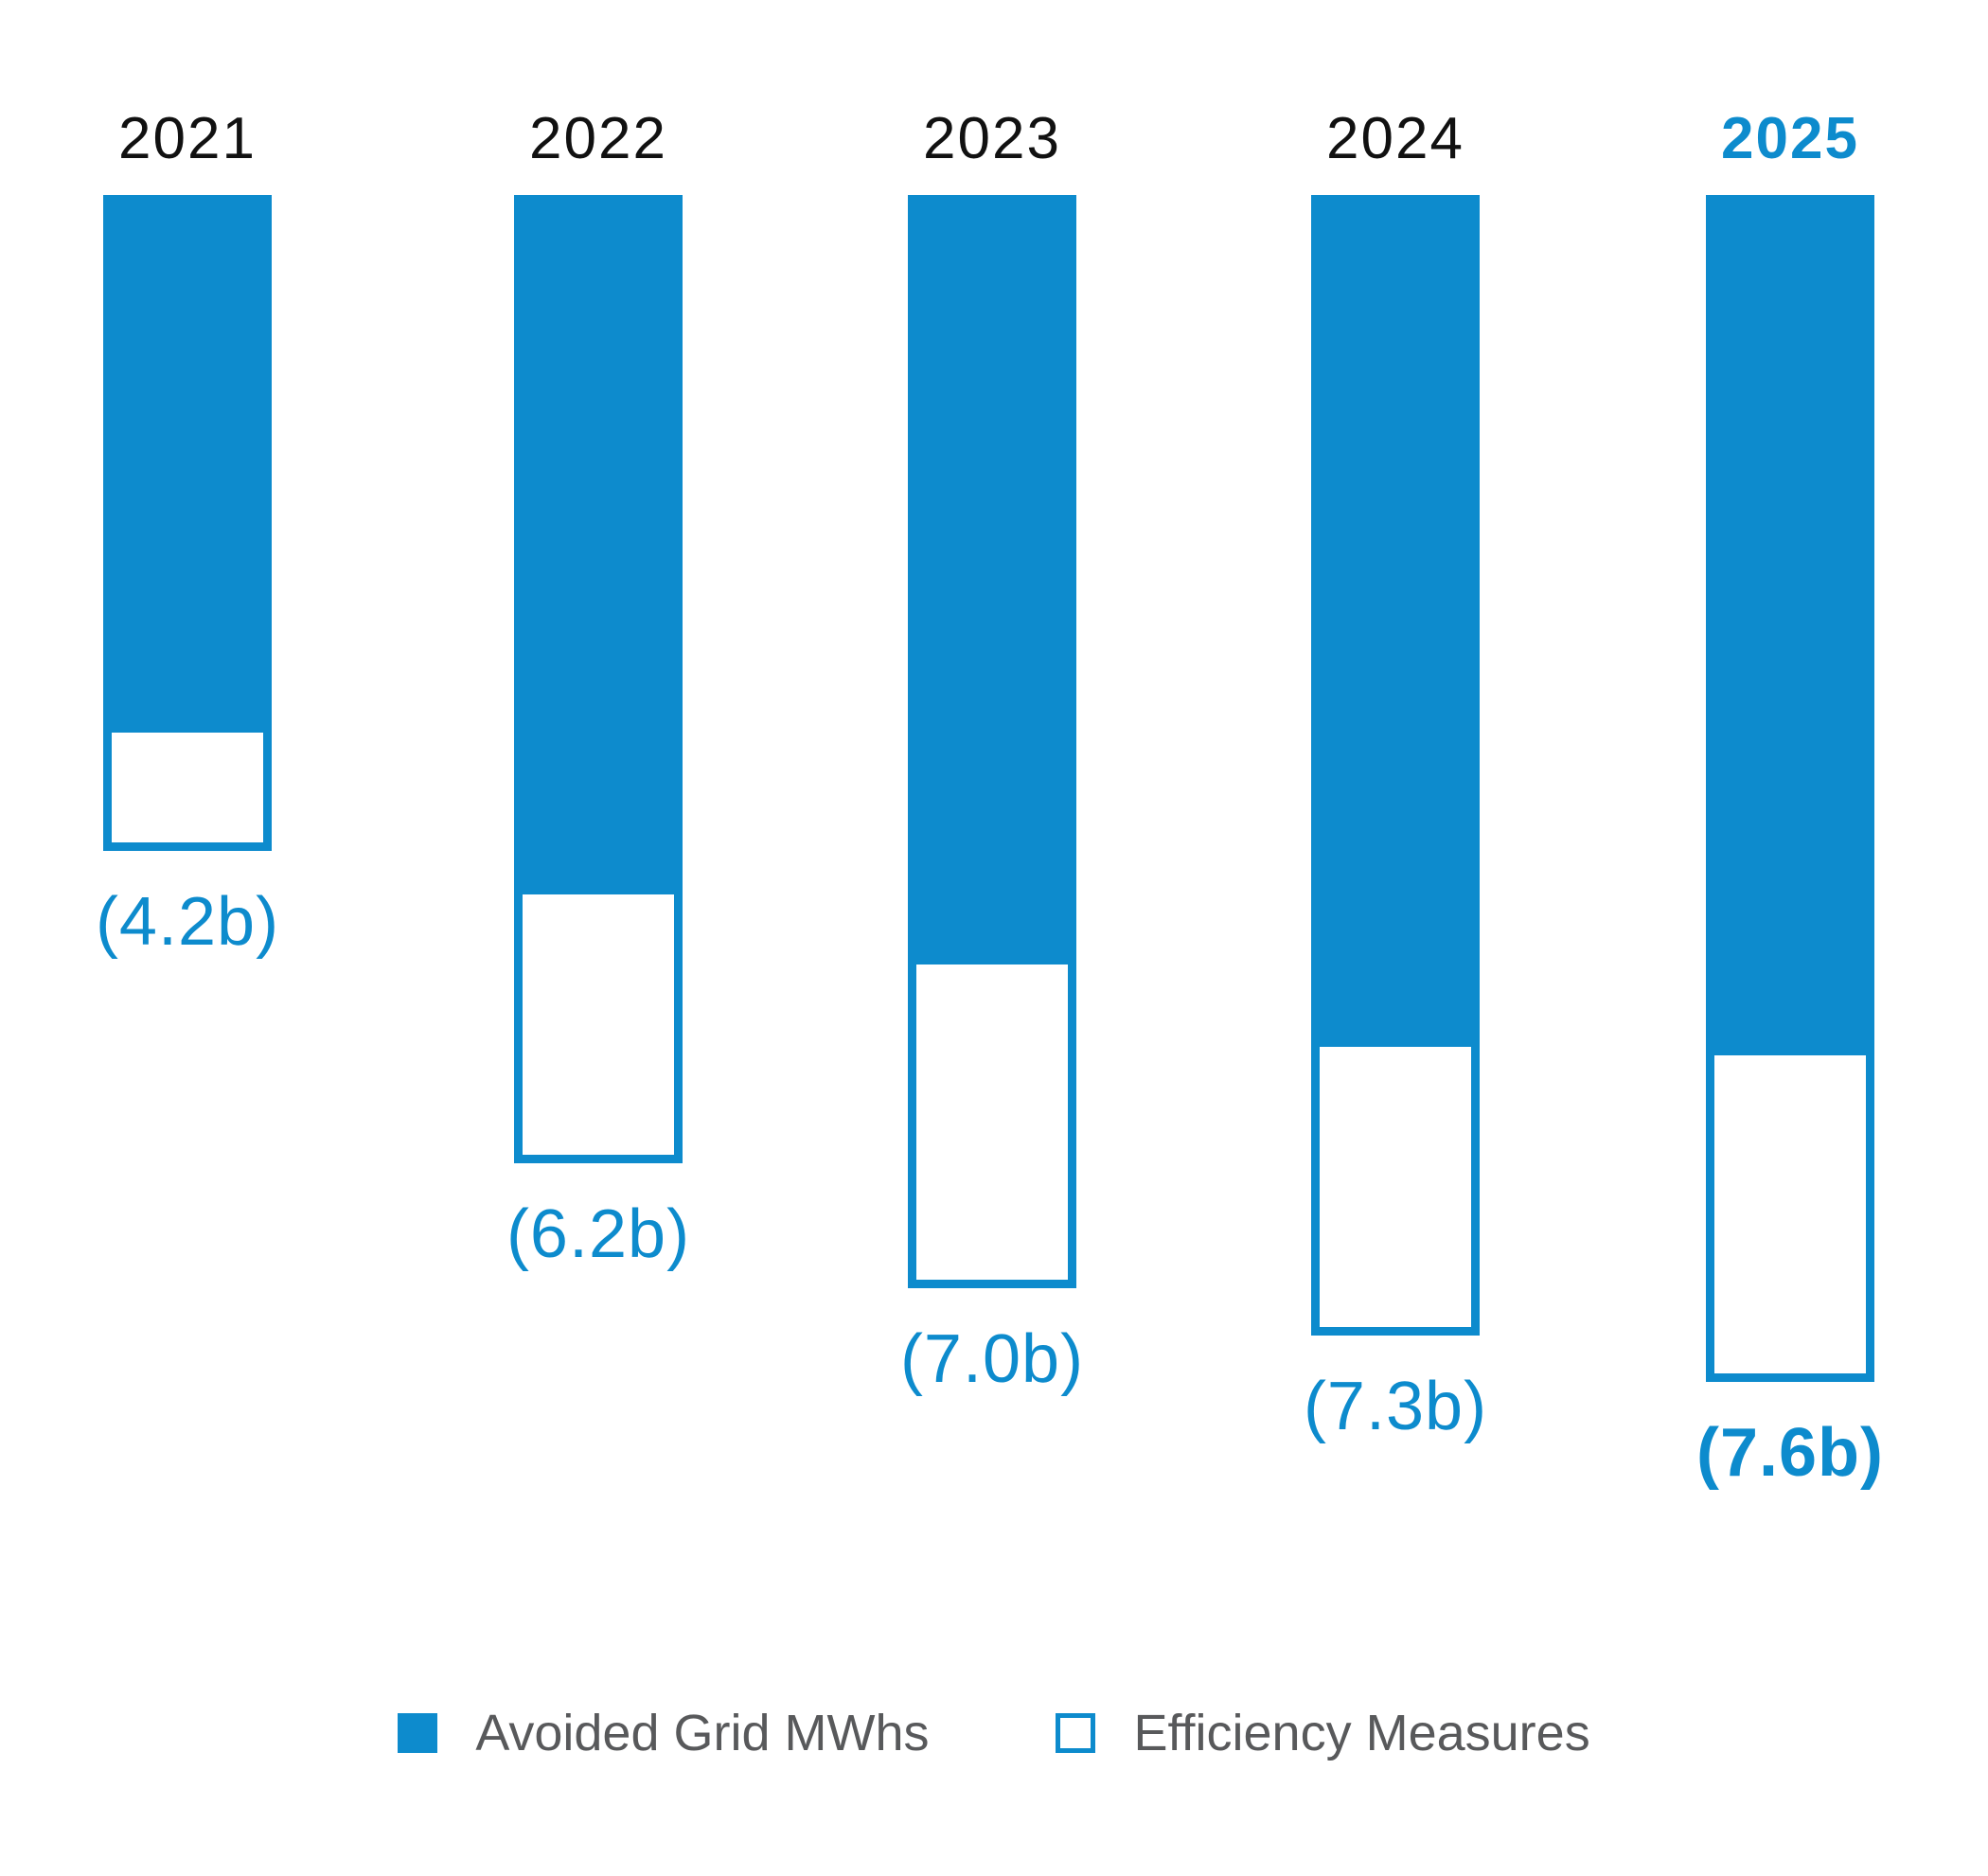 The width and height of the screenshot is (1988, 1876). What do you see at coordinates (187, 787) in the screenshot?
I see `bar-2021-efficiency-measures` at bounding box center [187, 787].